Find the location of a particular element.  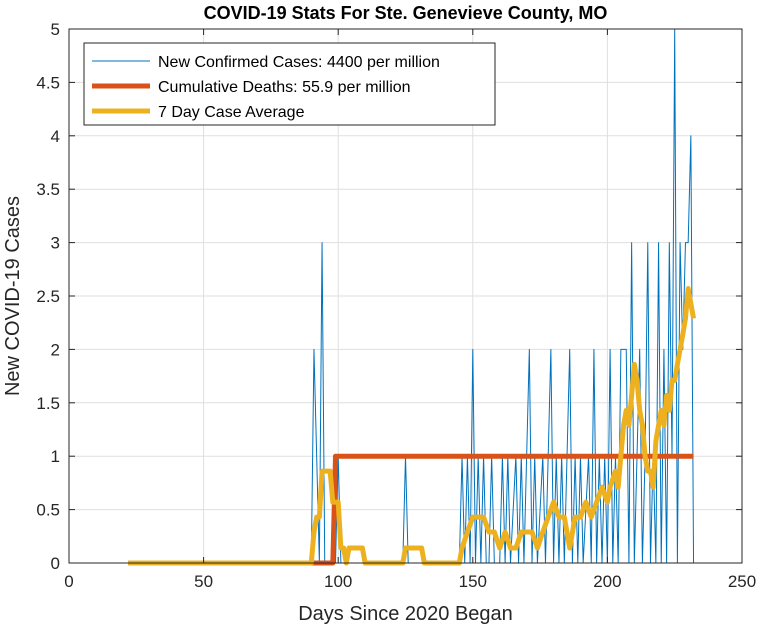

y-tick-label: 4.5 is located at coordinates (48, 82).